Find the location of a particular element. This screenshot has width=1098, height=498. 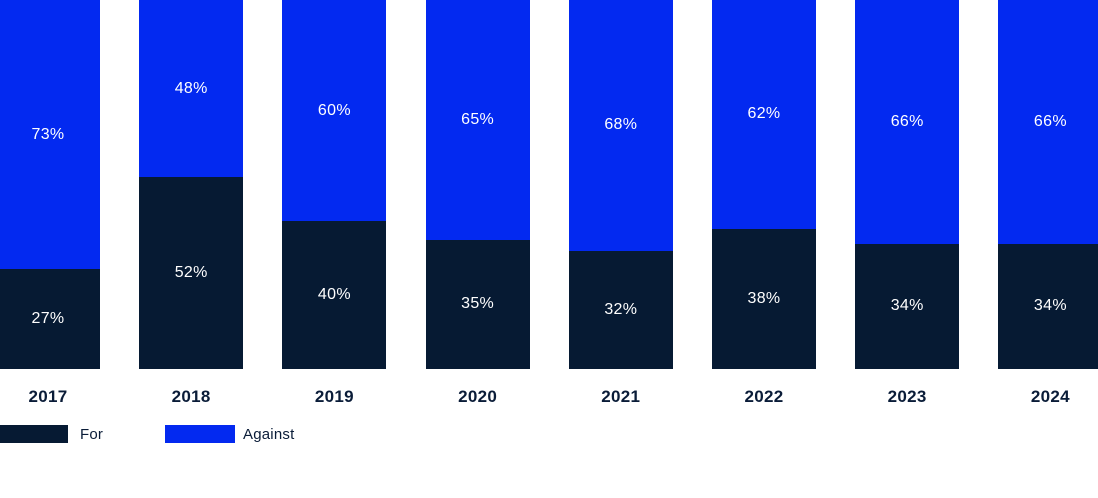

segment-for-2023: 34% is located at coordinates (907, 306).